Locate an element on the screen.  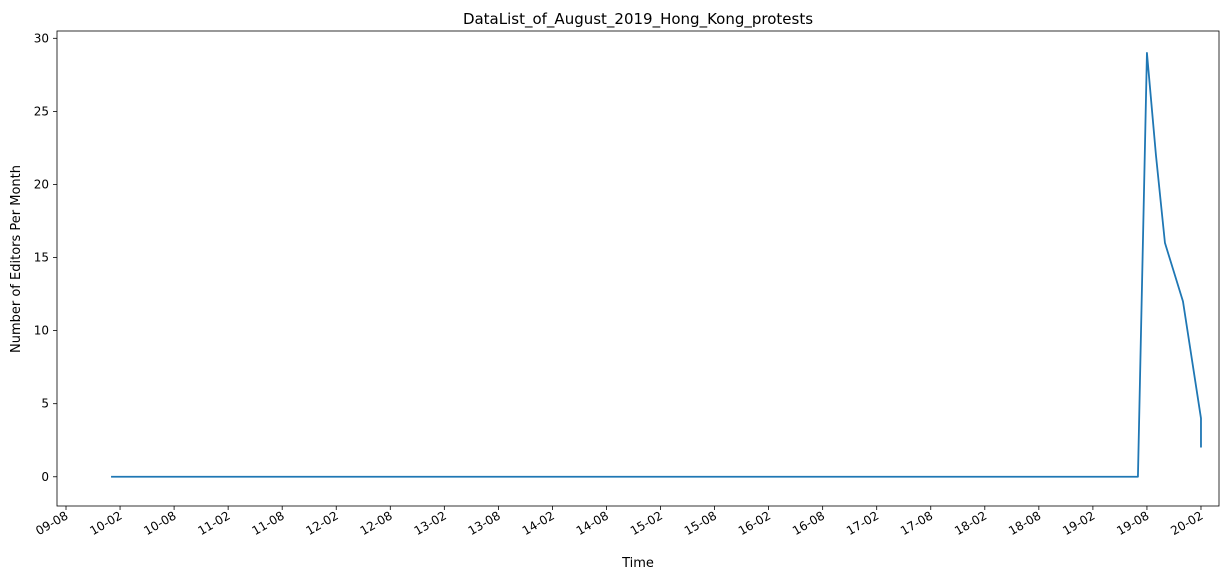
y-tick-label: 10 is located at coordinates (41, 331).